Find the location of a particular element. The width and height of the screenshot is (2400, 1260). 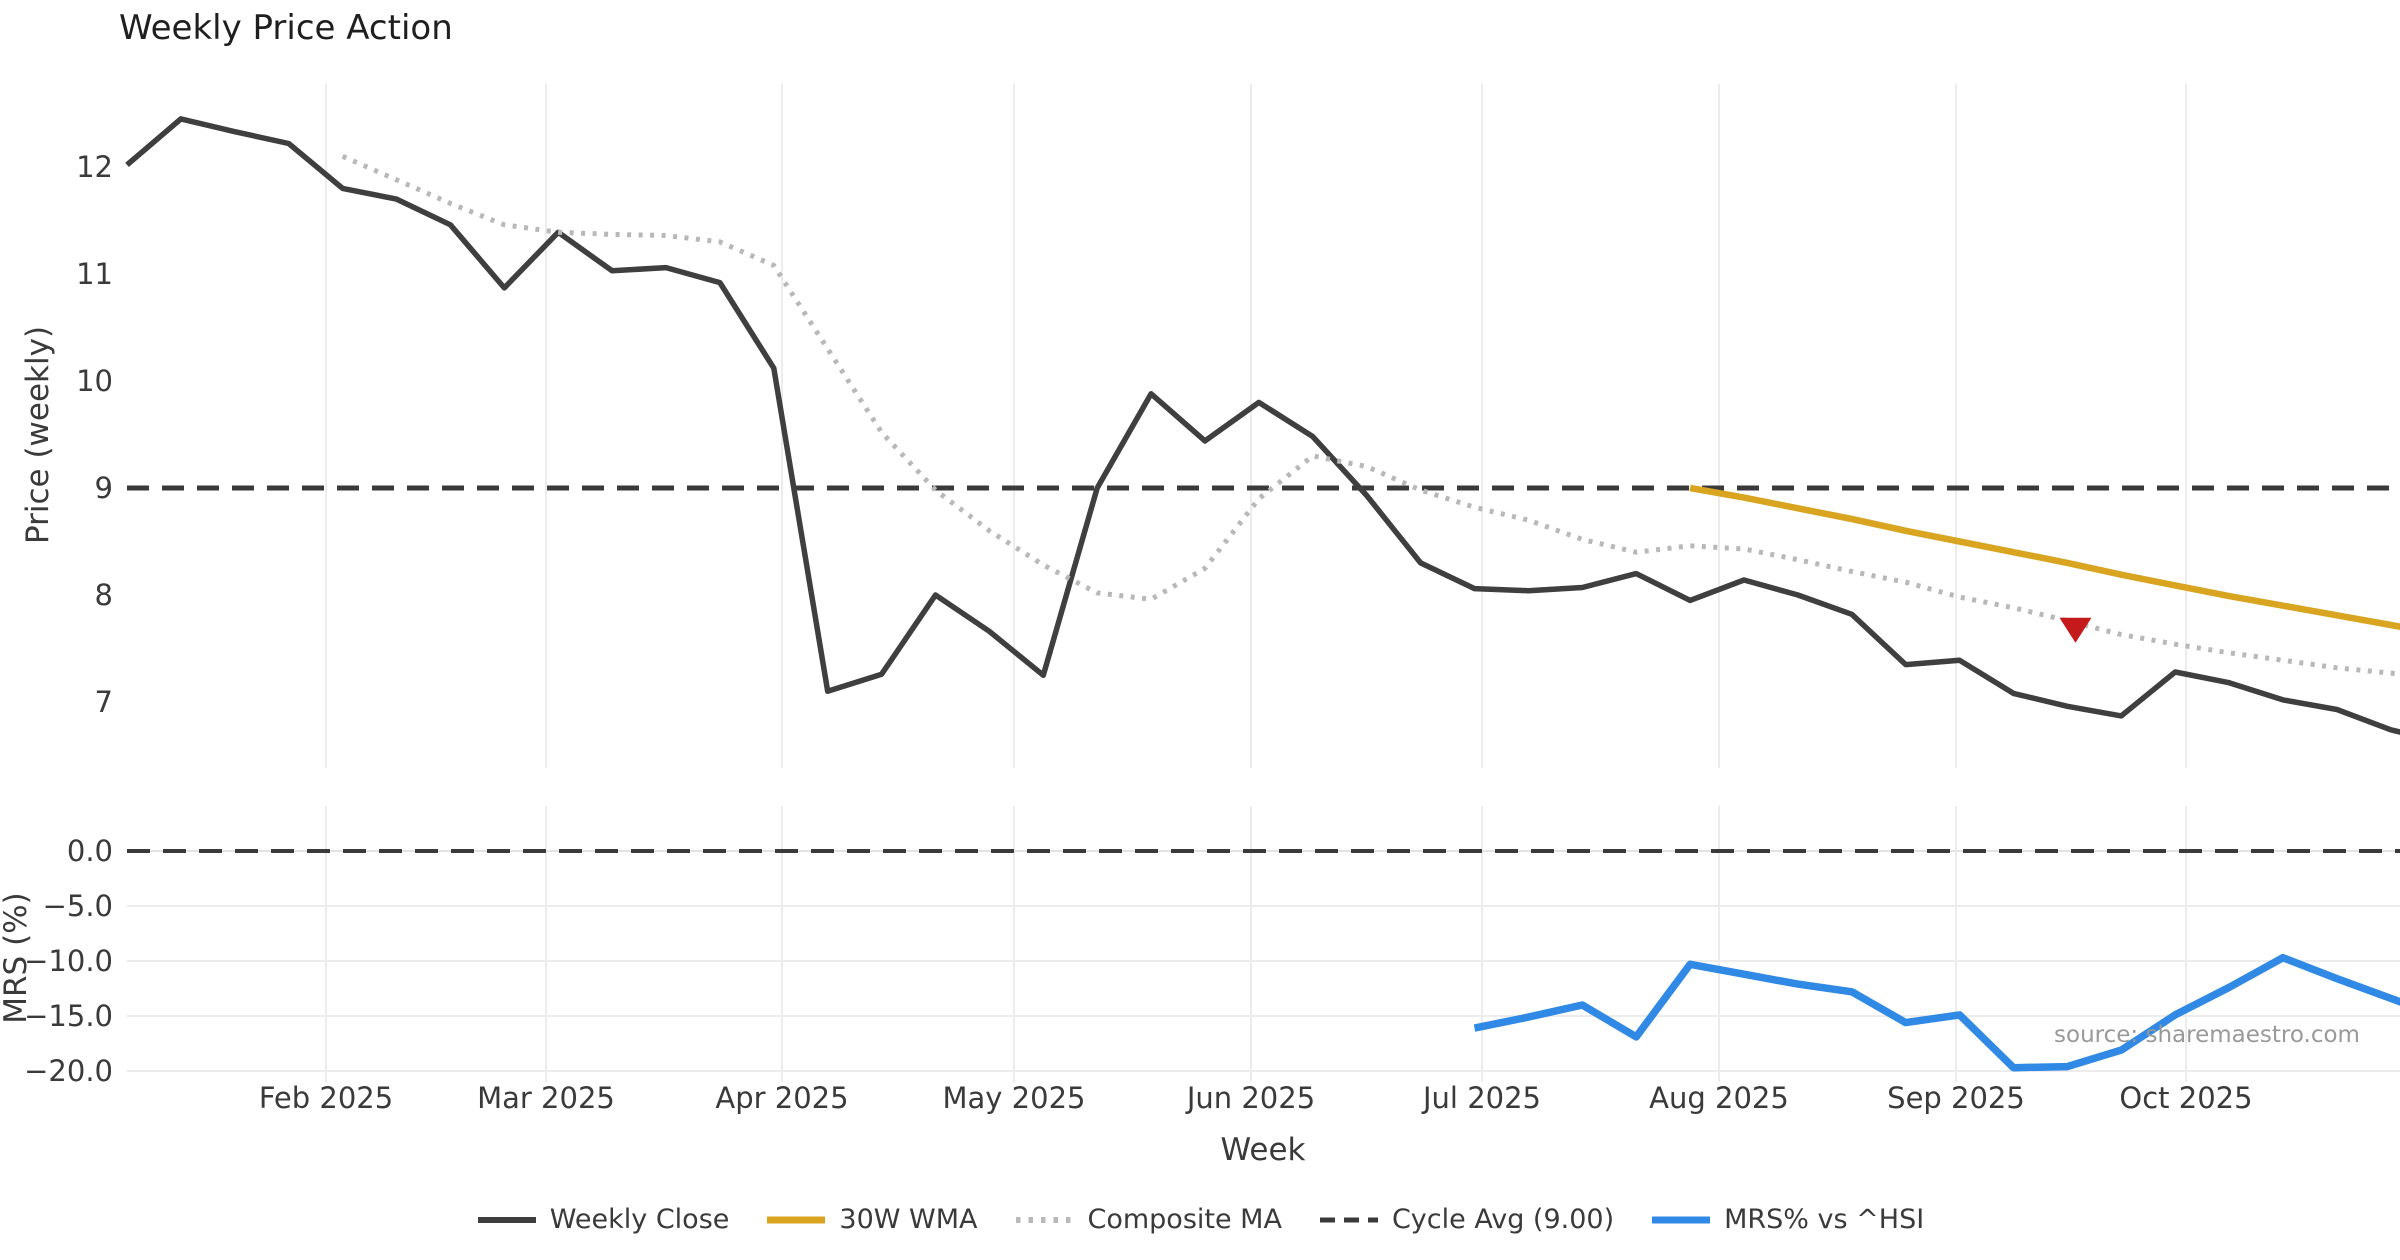

x-tick-label: Mar 2025 is located at coordinates (546, 1098).